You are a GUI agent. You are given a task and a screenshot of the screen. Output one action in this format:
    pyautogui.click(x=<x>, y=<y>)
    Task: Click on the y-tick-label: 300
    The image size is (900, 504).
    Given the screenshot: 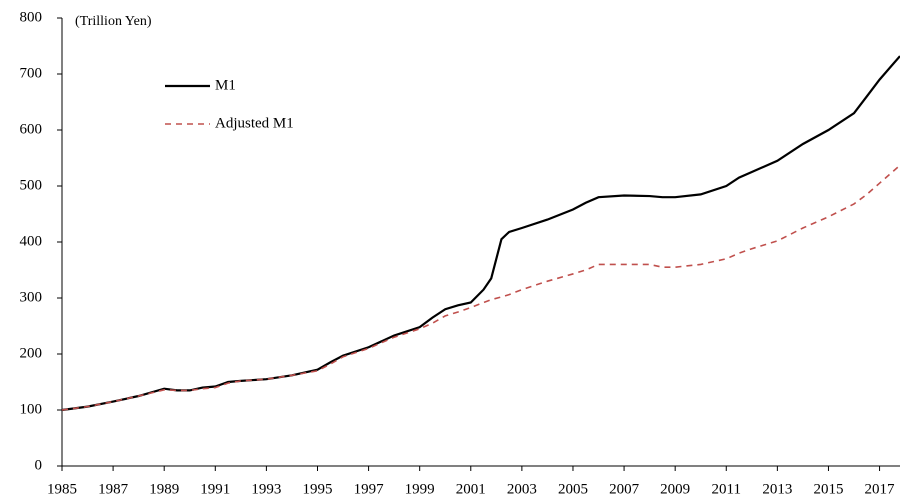 What is the action you would take?
    pyautogui.click(x=31, y=297)
    